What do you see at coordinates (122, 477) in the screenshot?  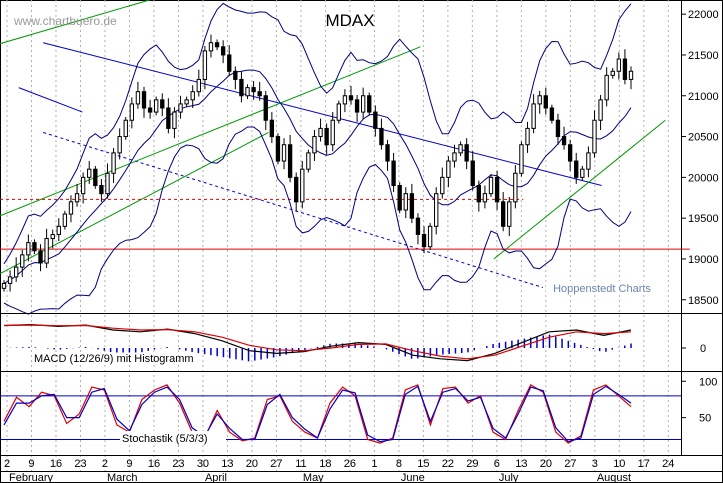 I see `month-label: March` at bounding box center [122, 477].